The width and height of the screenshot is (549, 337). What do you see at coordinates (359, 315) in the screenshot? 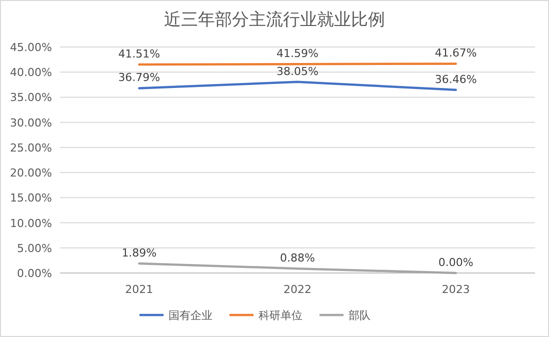
I see `legend-label: 部队` at bounding box center [359, 315].